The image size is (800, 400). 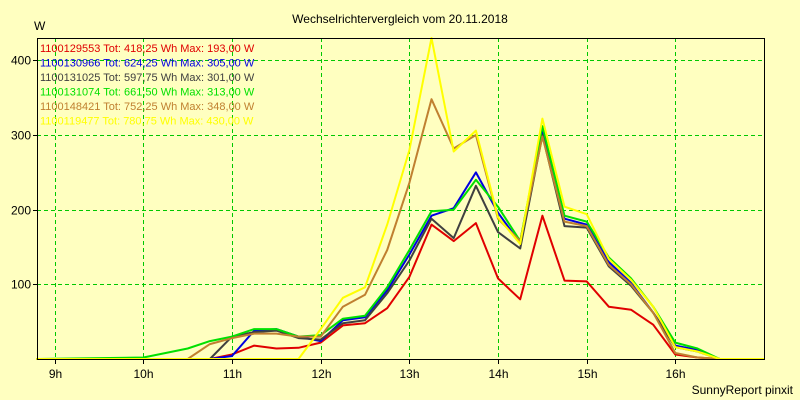 I want to click on legend-entry-1100130966: 1100130966 Tot: 624,25 Wh Max: 305,00 W, so click(x=147, y=64).